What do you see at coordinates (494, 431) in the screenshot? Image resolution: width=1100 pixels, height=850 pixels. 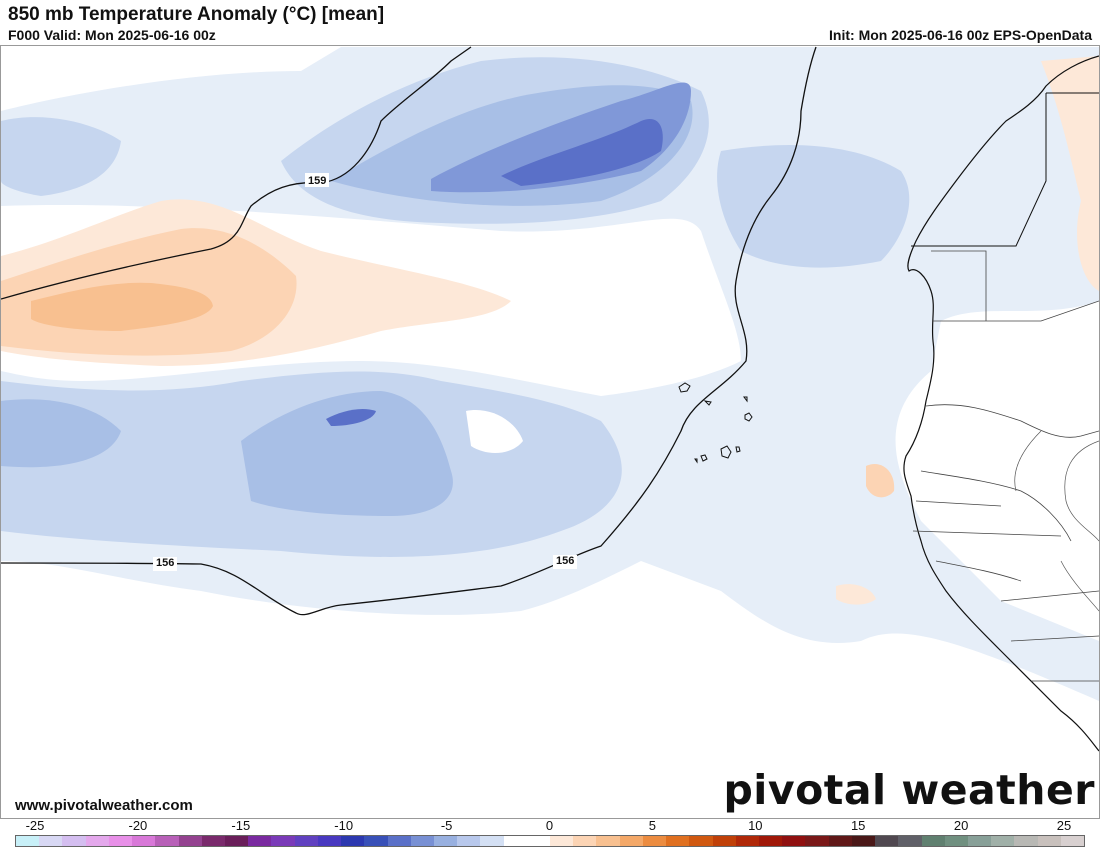 I see `anomaly-fill-neutral-hole` at bounding box center [494, 431].